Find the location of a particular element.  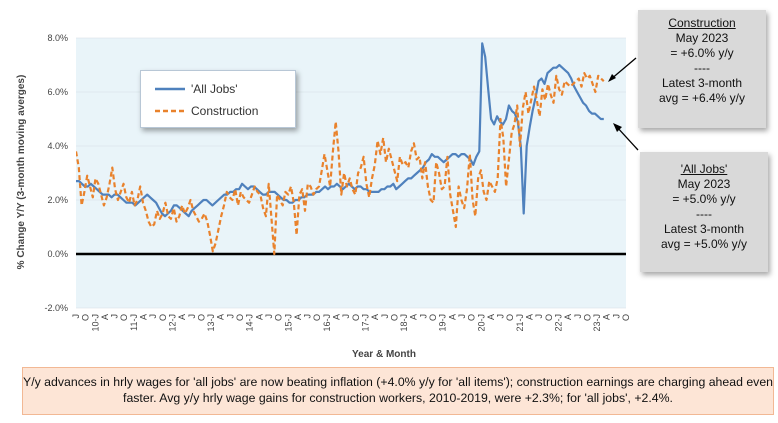

x-axis-title: Year & Month is located at coordinates (384, 354).